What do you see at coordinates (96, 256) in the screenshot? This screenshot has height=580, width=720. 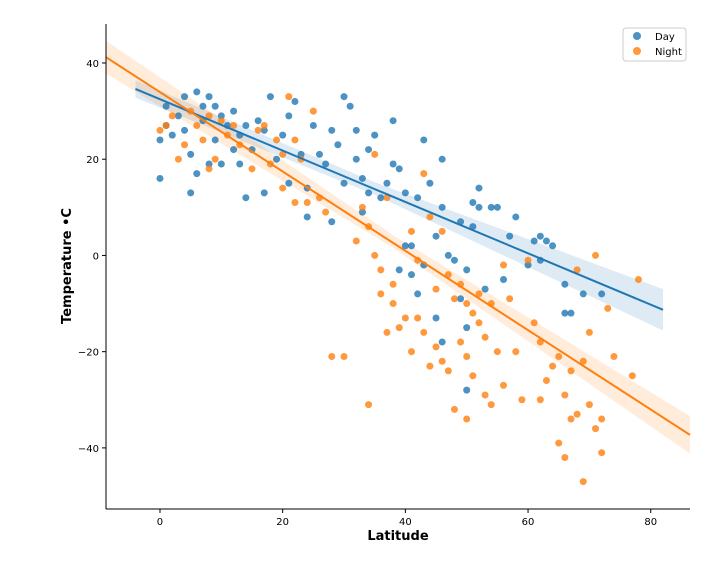 I see `y-tick-label: 0` at bounding box center [96, 256].